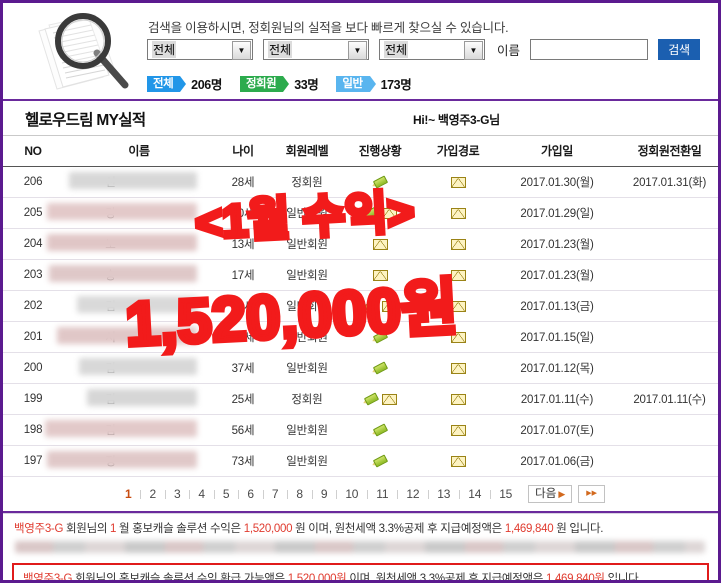 The width and height of the screenshot is (721, 583). What do you see at coordinates (33, 399) in the screenshot?
I see `cell-no: 199` at bounding box center [33, 399].